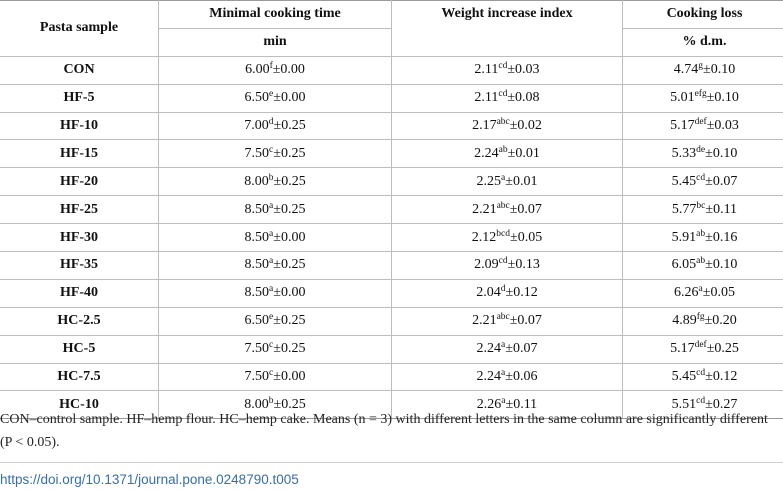 This screenshot has width=783, height=490. I want to click on minimal-cooking-time-cell: 6.50e±0.25, so click(275, 321).